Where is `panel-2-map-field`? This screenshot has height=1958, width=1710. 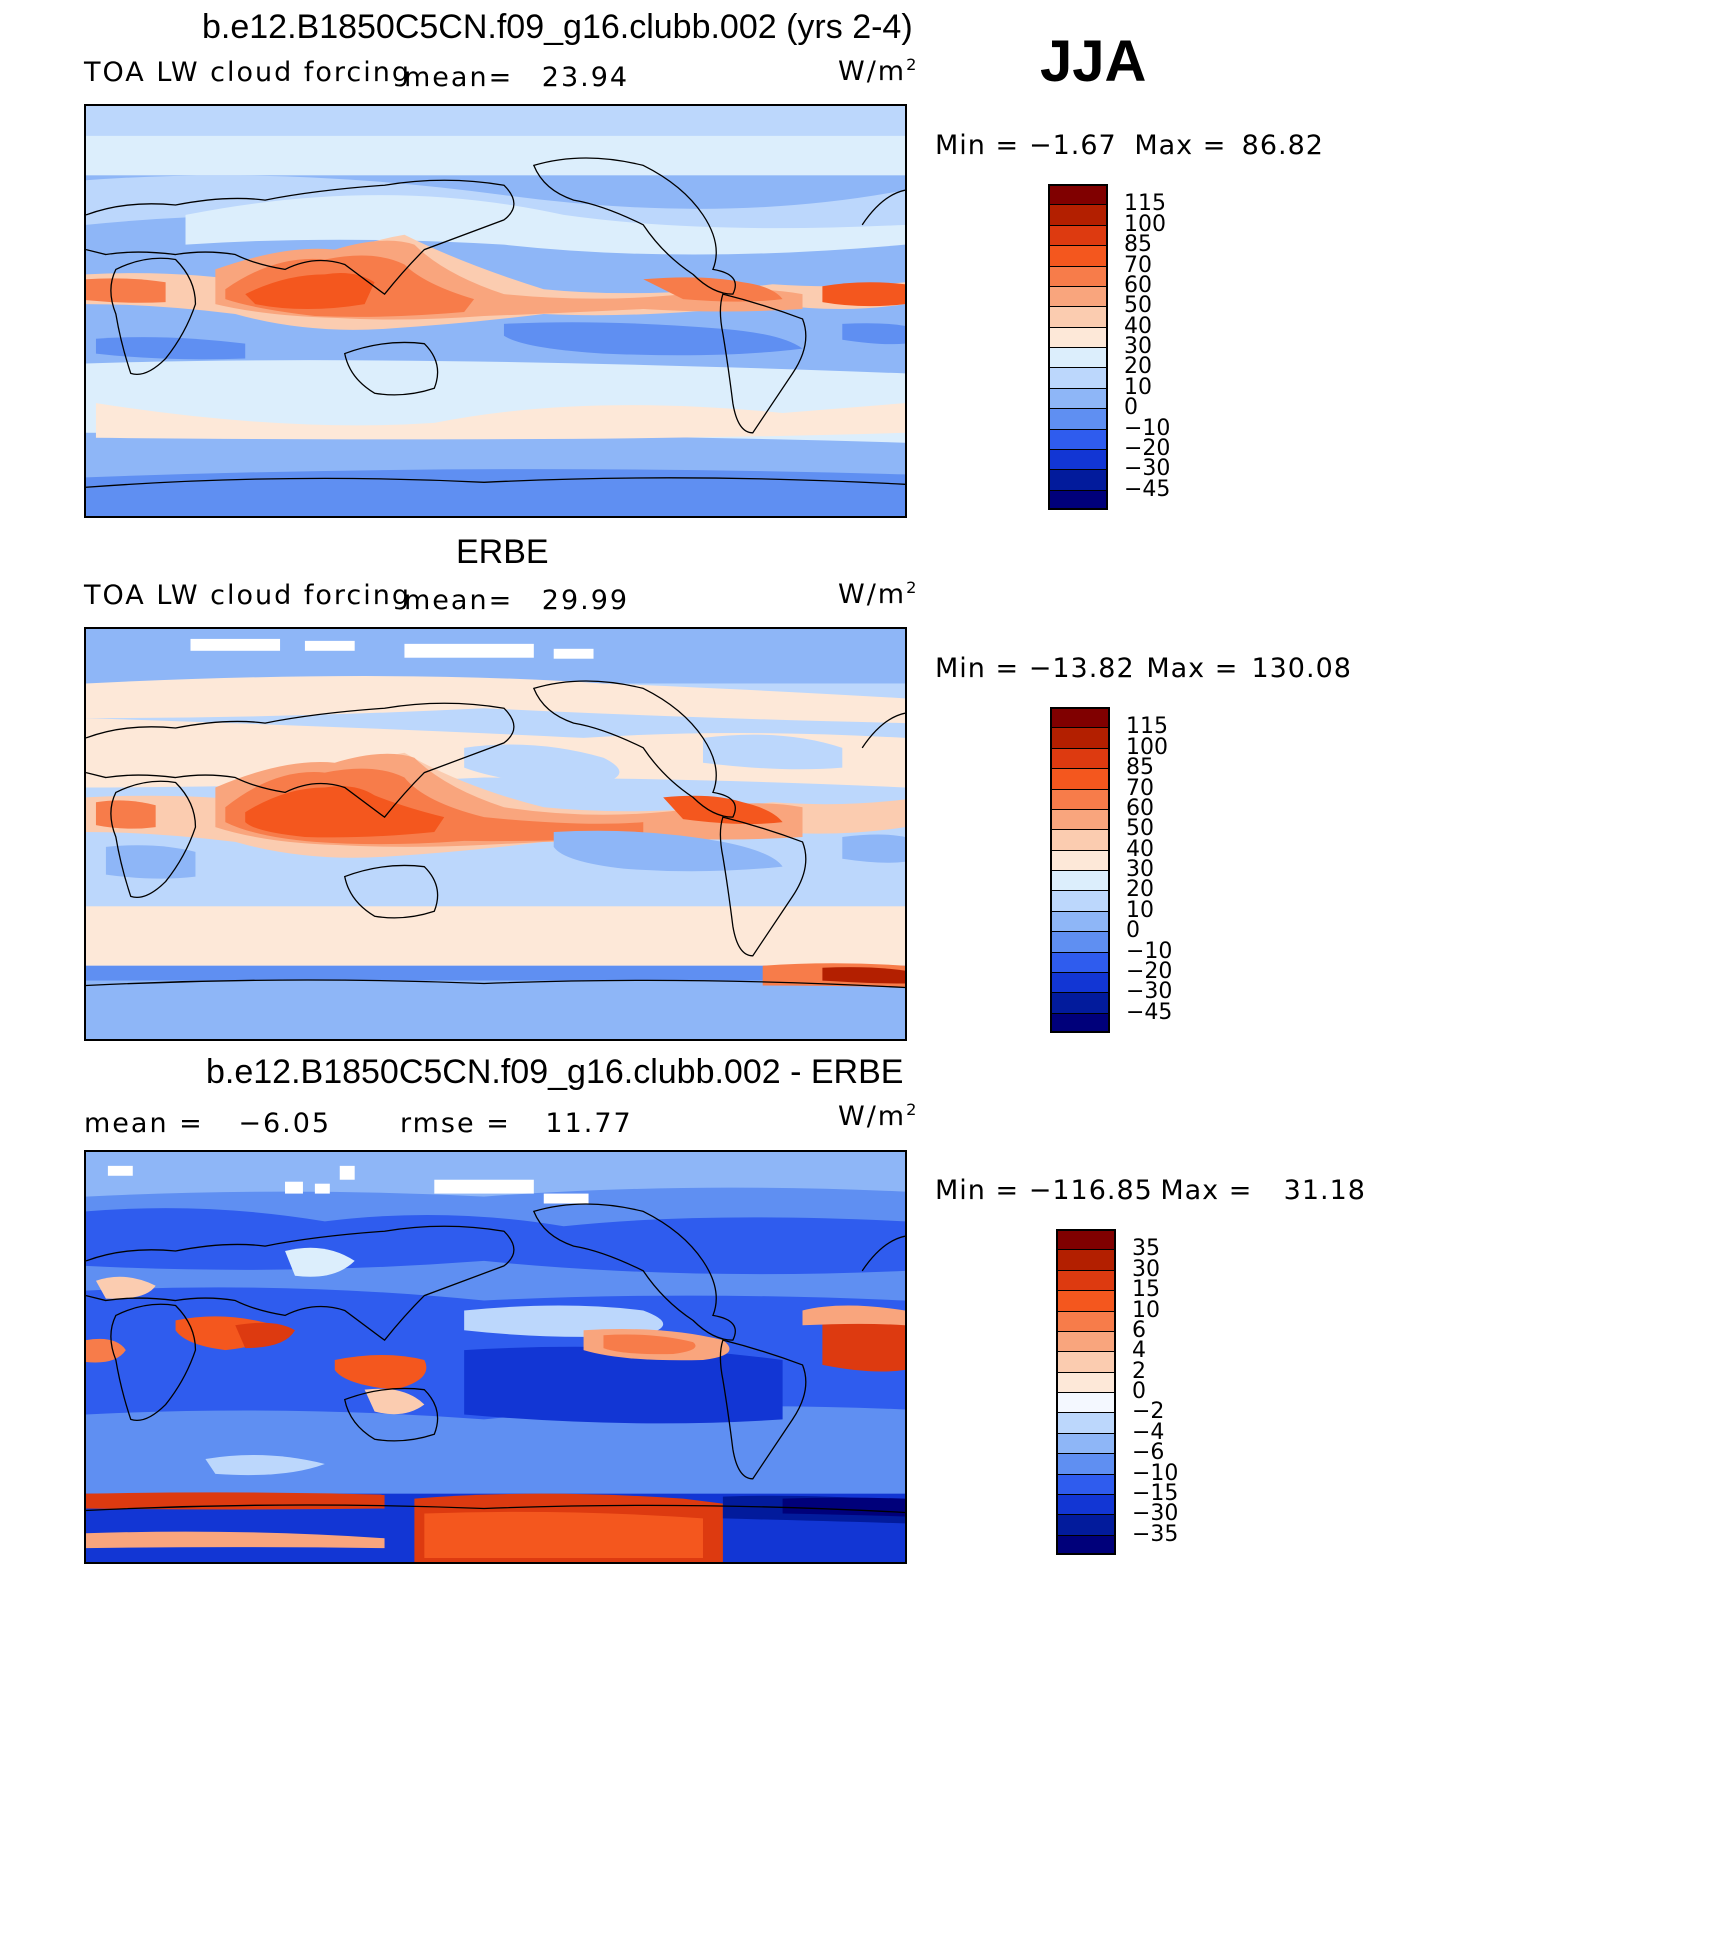 panel-2-map-field is located at coordinates (495, 834).